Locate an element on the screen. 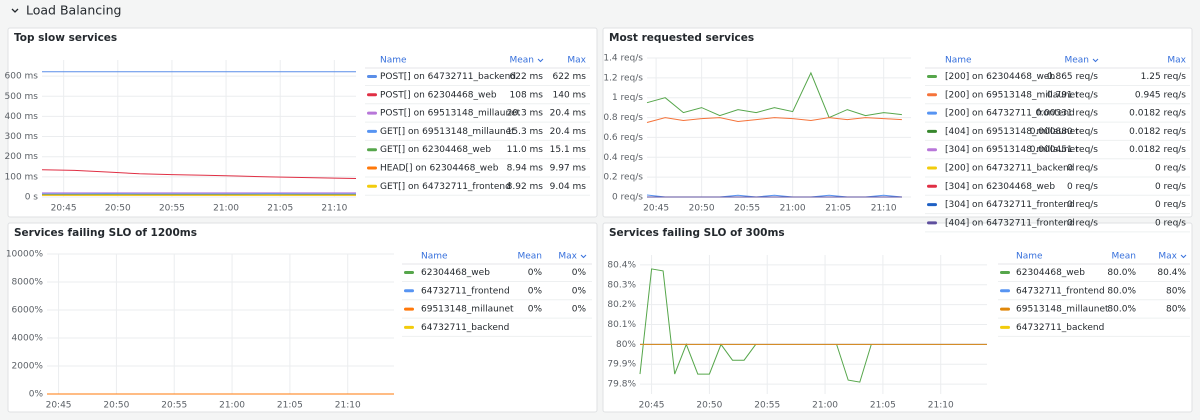  y-tick-label: 79.8% is located at coordinates (621, 385).